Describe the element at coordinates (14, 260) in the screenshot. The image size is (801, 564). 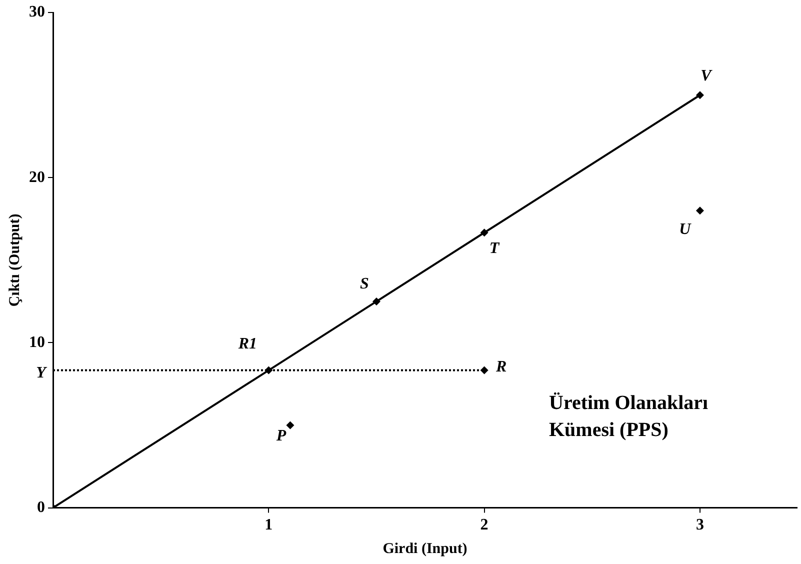
I see `y-axis-title: Çıktı (Output)` at that location.